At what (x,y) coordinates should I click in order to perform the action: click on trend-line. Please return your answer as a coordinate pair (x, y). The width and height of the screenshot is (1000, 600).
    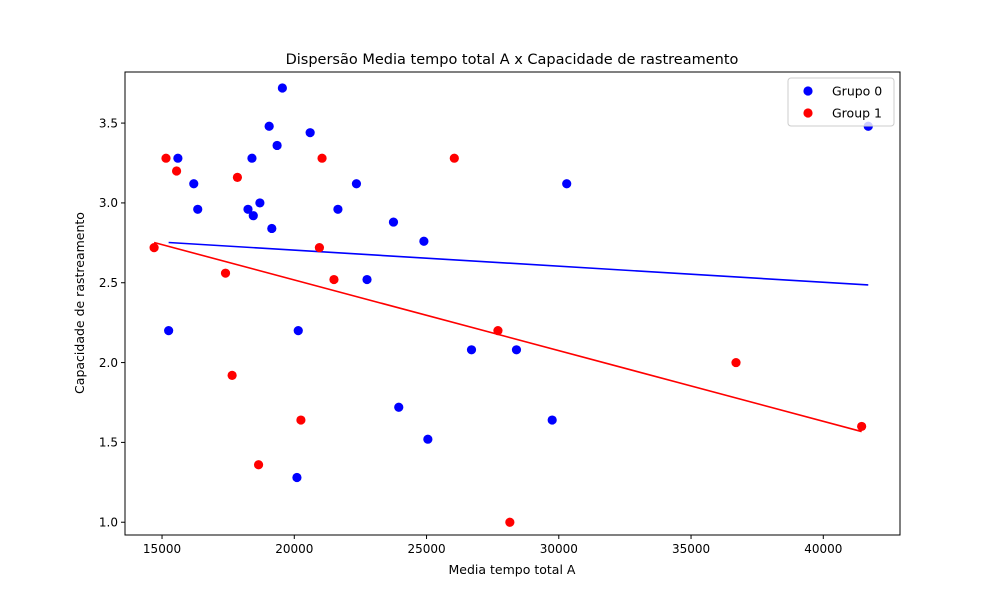
    Looking at the image, I should click on (518, 263).